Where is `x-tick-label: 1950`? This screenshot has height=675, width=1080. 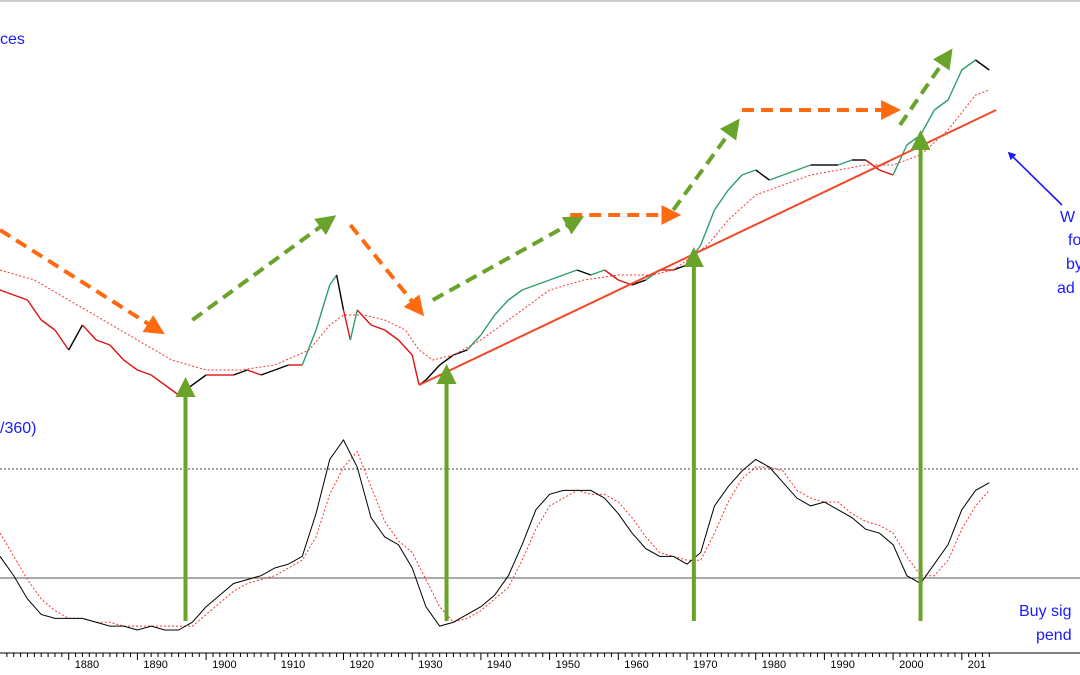
x-tick-label: 1950 is located at coordinates (568, 665).